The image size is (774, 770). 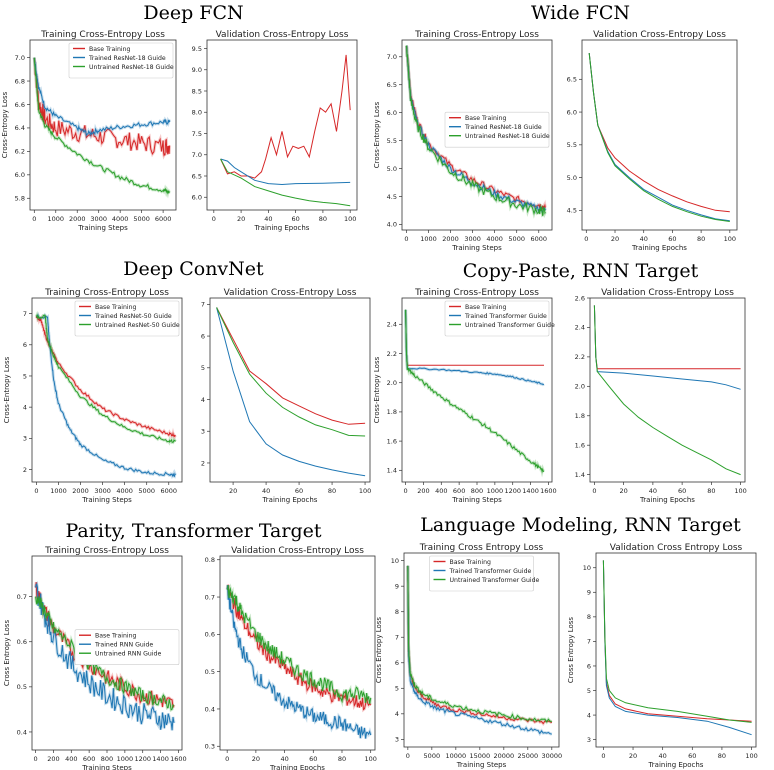 I want to click on y-tick-label: 2.6, so click(x=580, y=298).